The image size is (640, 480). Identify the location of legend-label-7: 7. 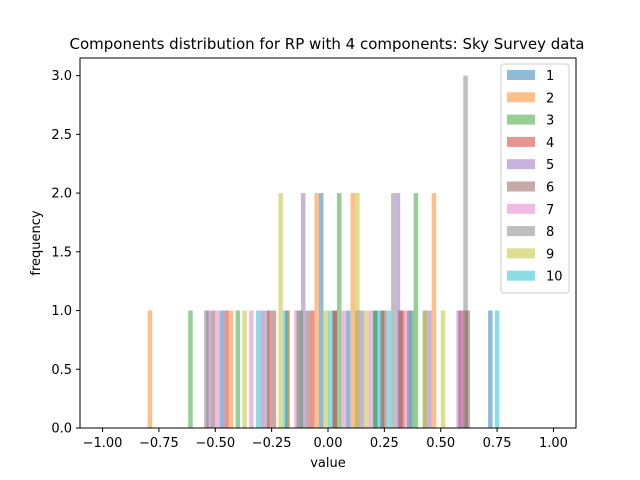
(550, 210).